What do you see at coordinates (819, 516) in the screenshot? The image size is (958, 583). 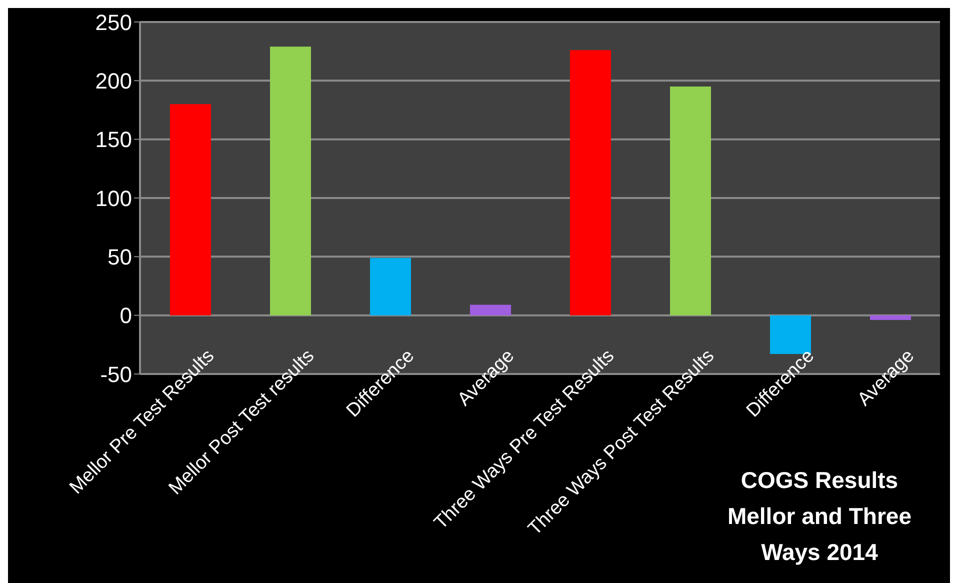 I see `text: COGS Results Mellor and Three Ways 2014` at bounding box center [819, 516].